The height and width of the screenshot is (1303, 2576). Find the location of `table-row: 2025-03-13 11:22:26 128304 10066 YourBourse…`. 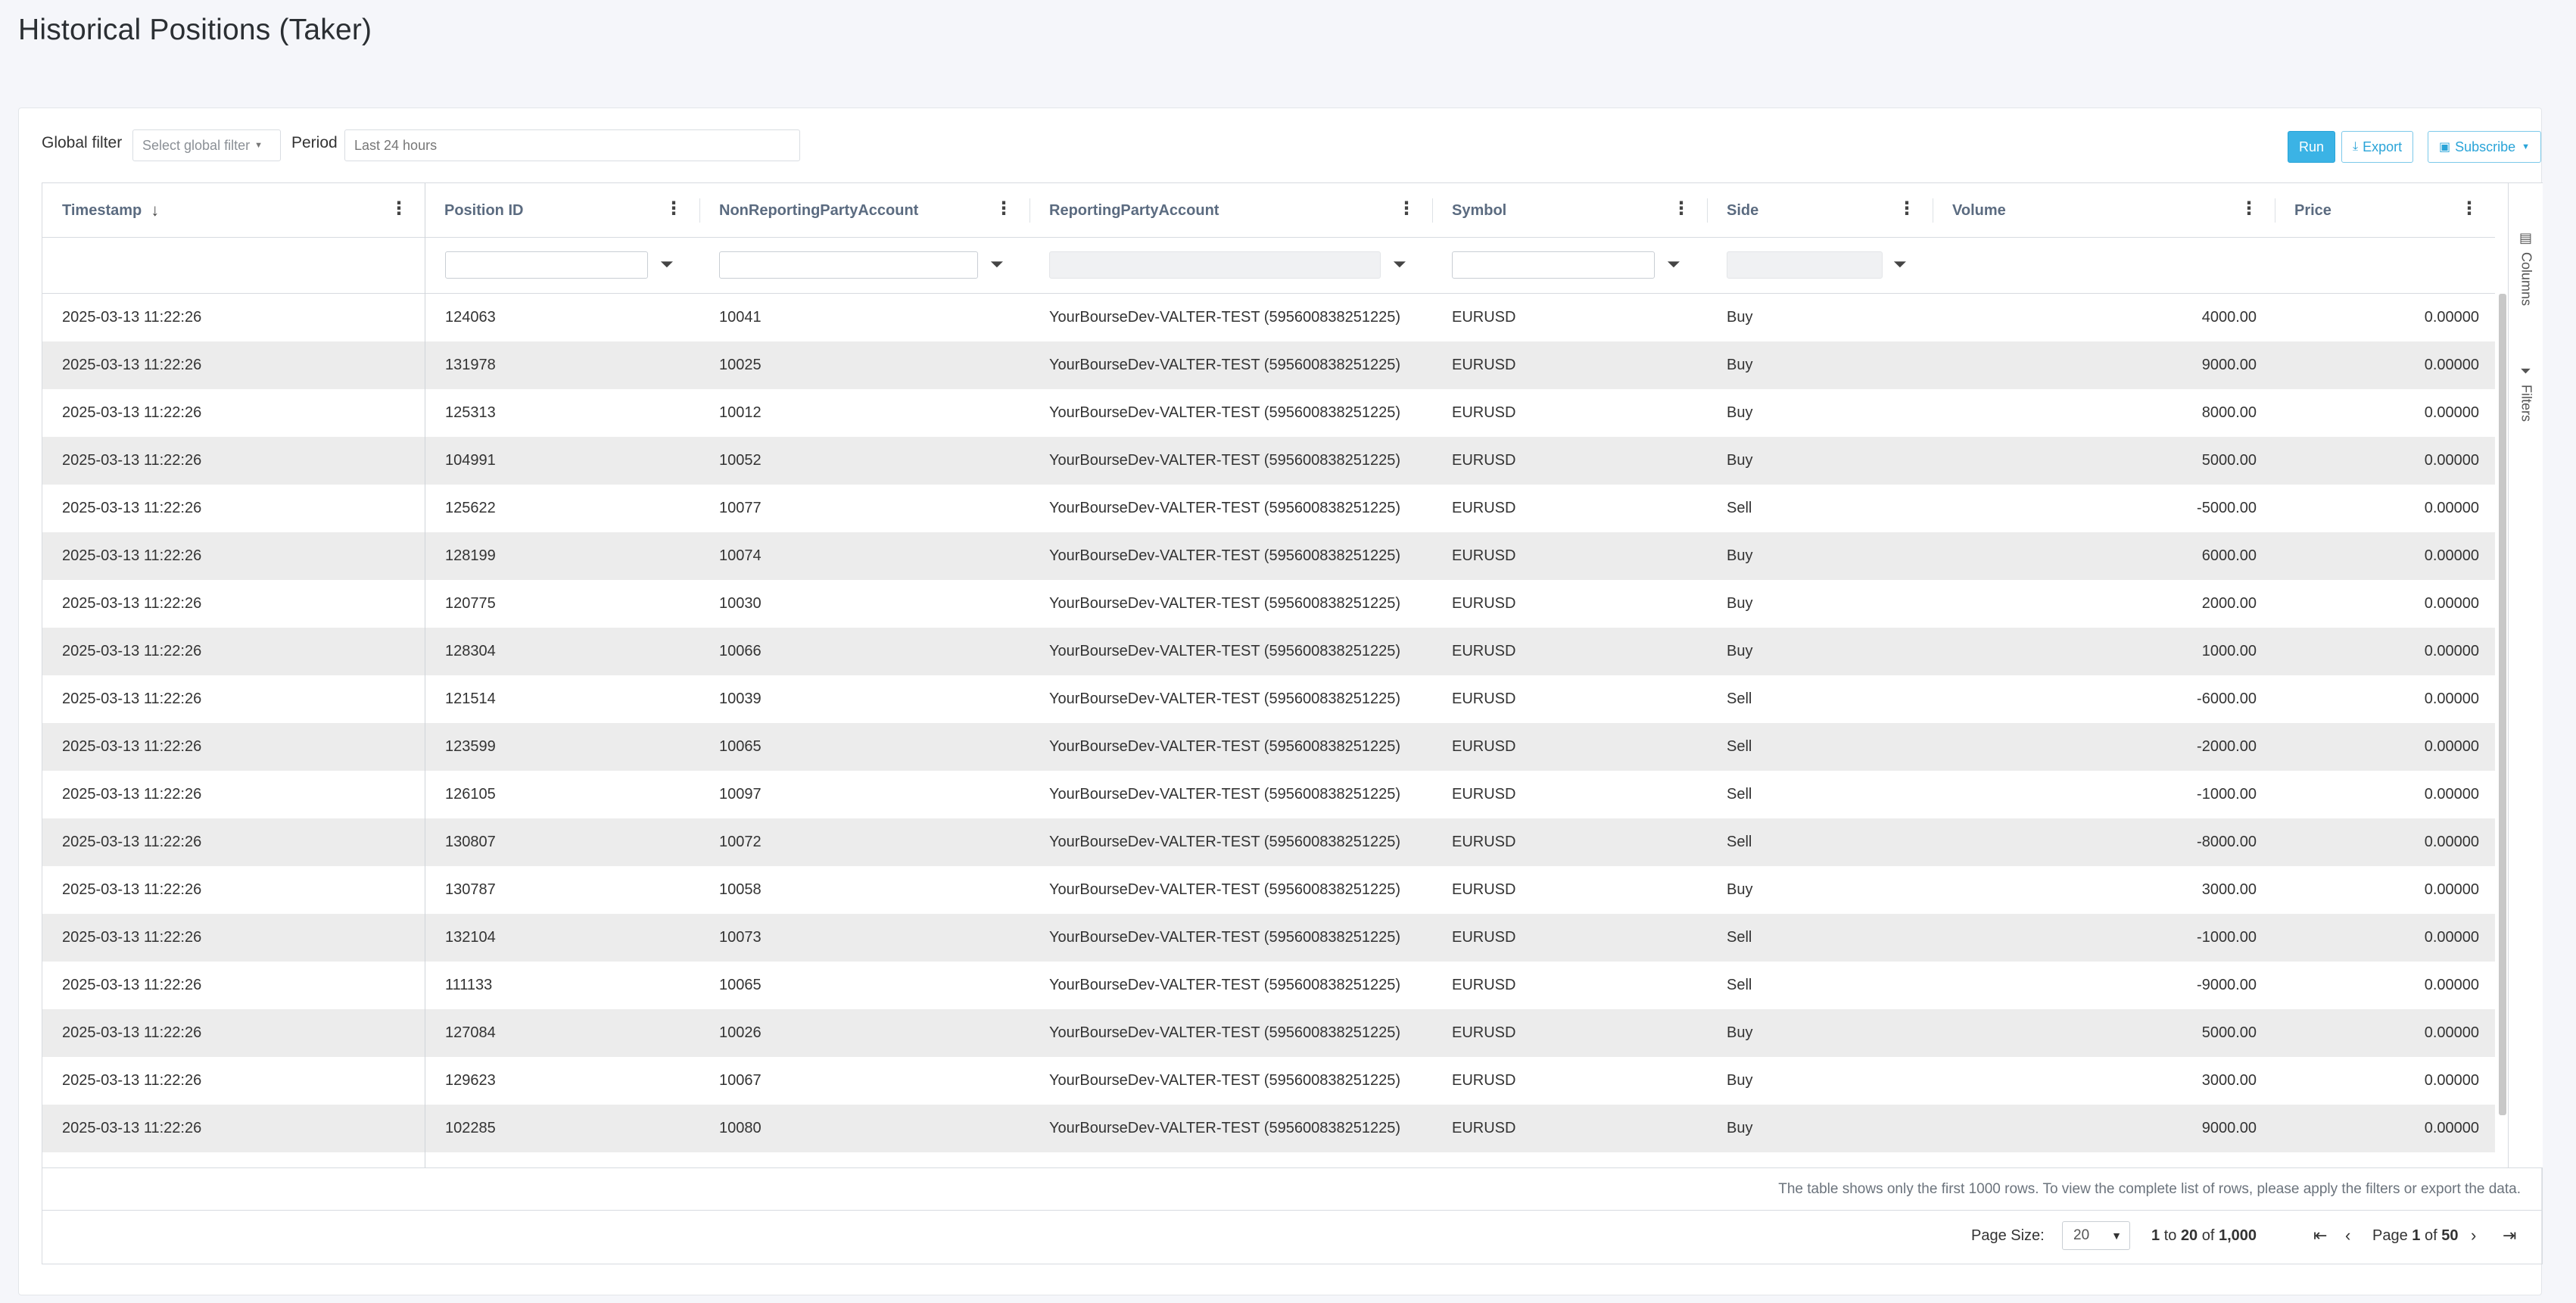

table-row: 2025-03-13 11:22:26 128304 10066 YourBourse… is located at coordinates (1268, 651).